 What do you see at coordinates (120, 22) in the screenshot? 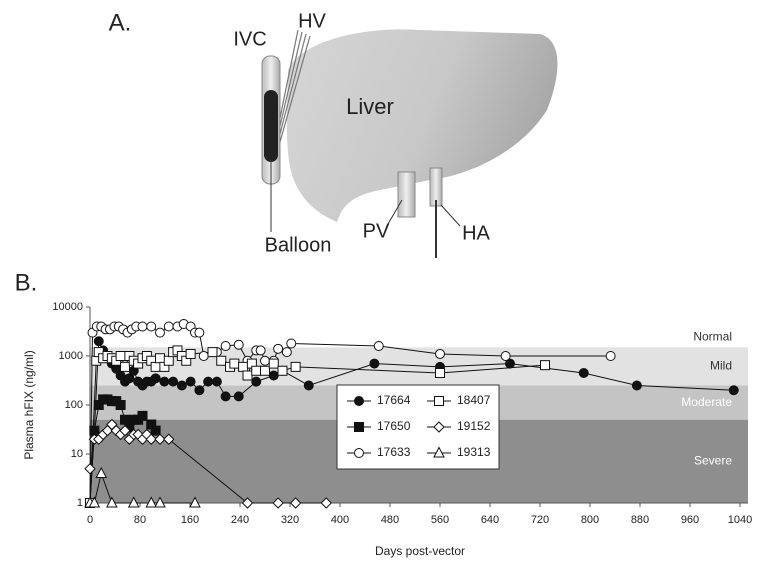
I see `panel-label: A.` at bounding box center [120, 22].